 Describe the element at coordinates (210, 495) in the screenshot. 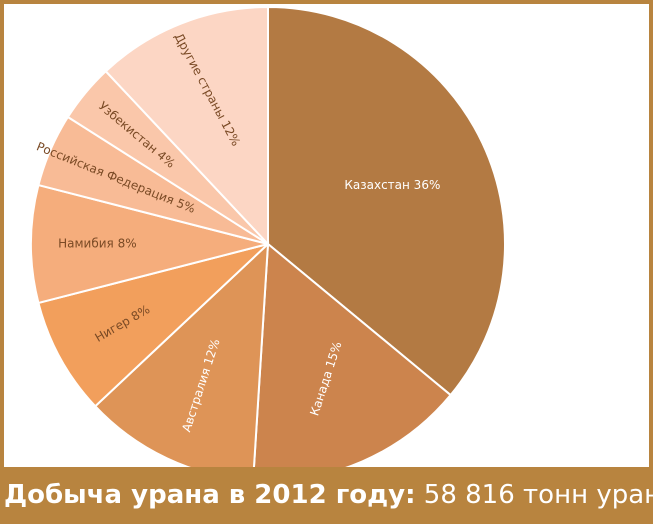

I see `caption-title: Добыча урана в 2012 году:` at that location.